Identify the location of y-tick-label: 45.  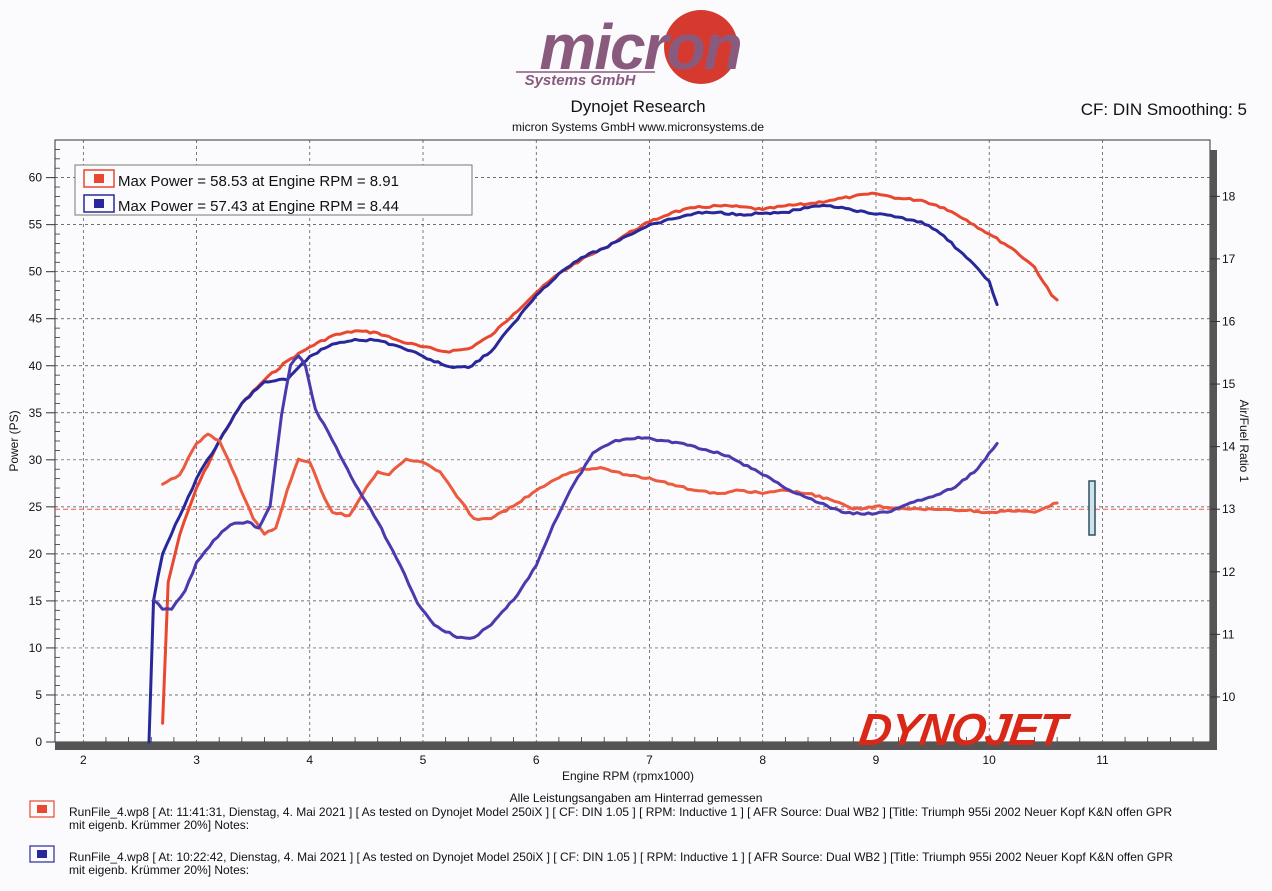
(36, 319).